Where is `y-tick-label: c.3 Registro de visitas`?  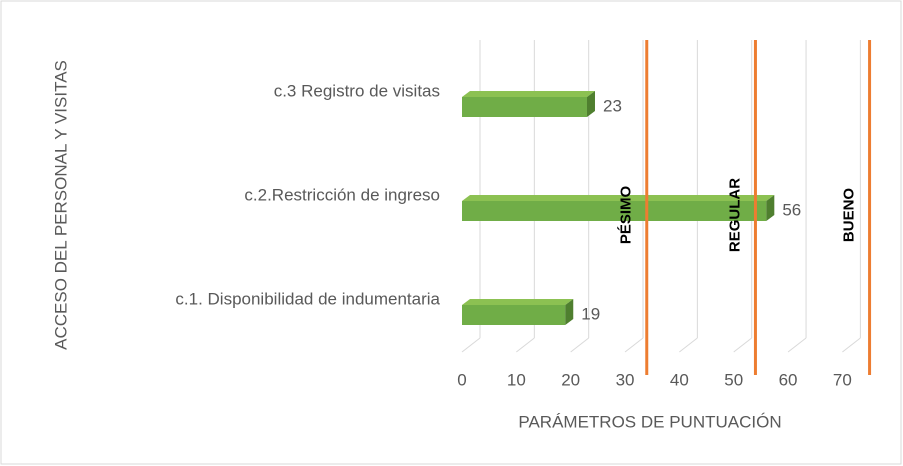 y-tick-label: c.3 Registro de visitas is located at coordinates (357, 90).